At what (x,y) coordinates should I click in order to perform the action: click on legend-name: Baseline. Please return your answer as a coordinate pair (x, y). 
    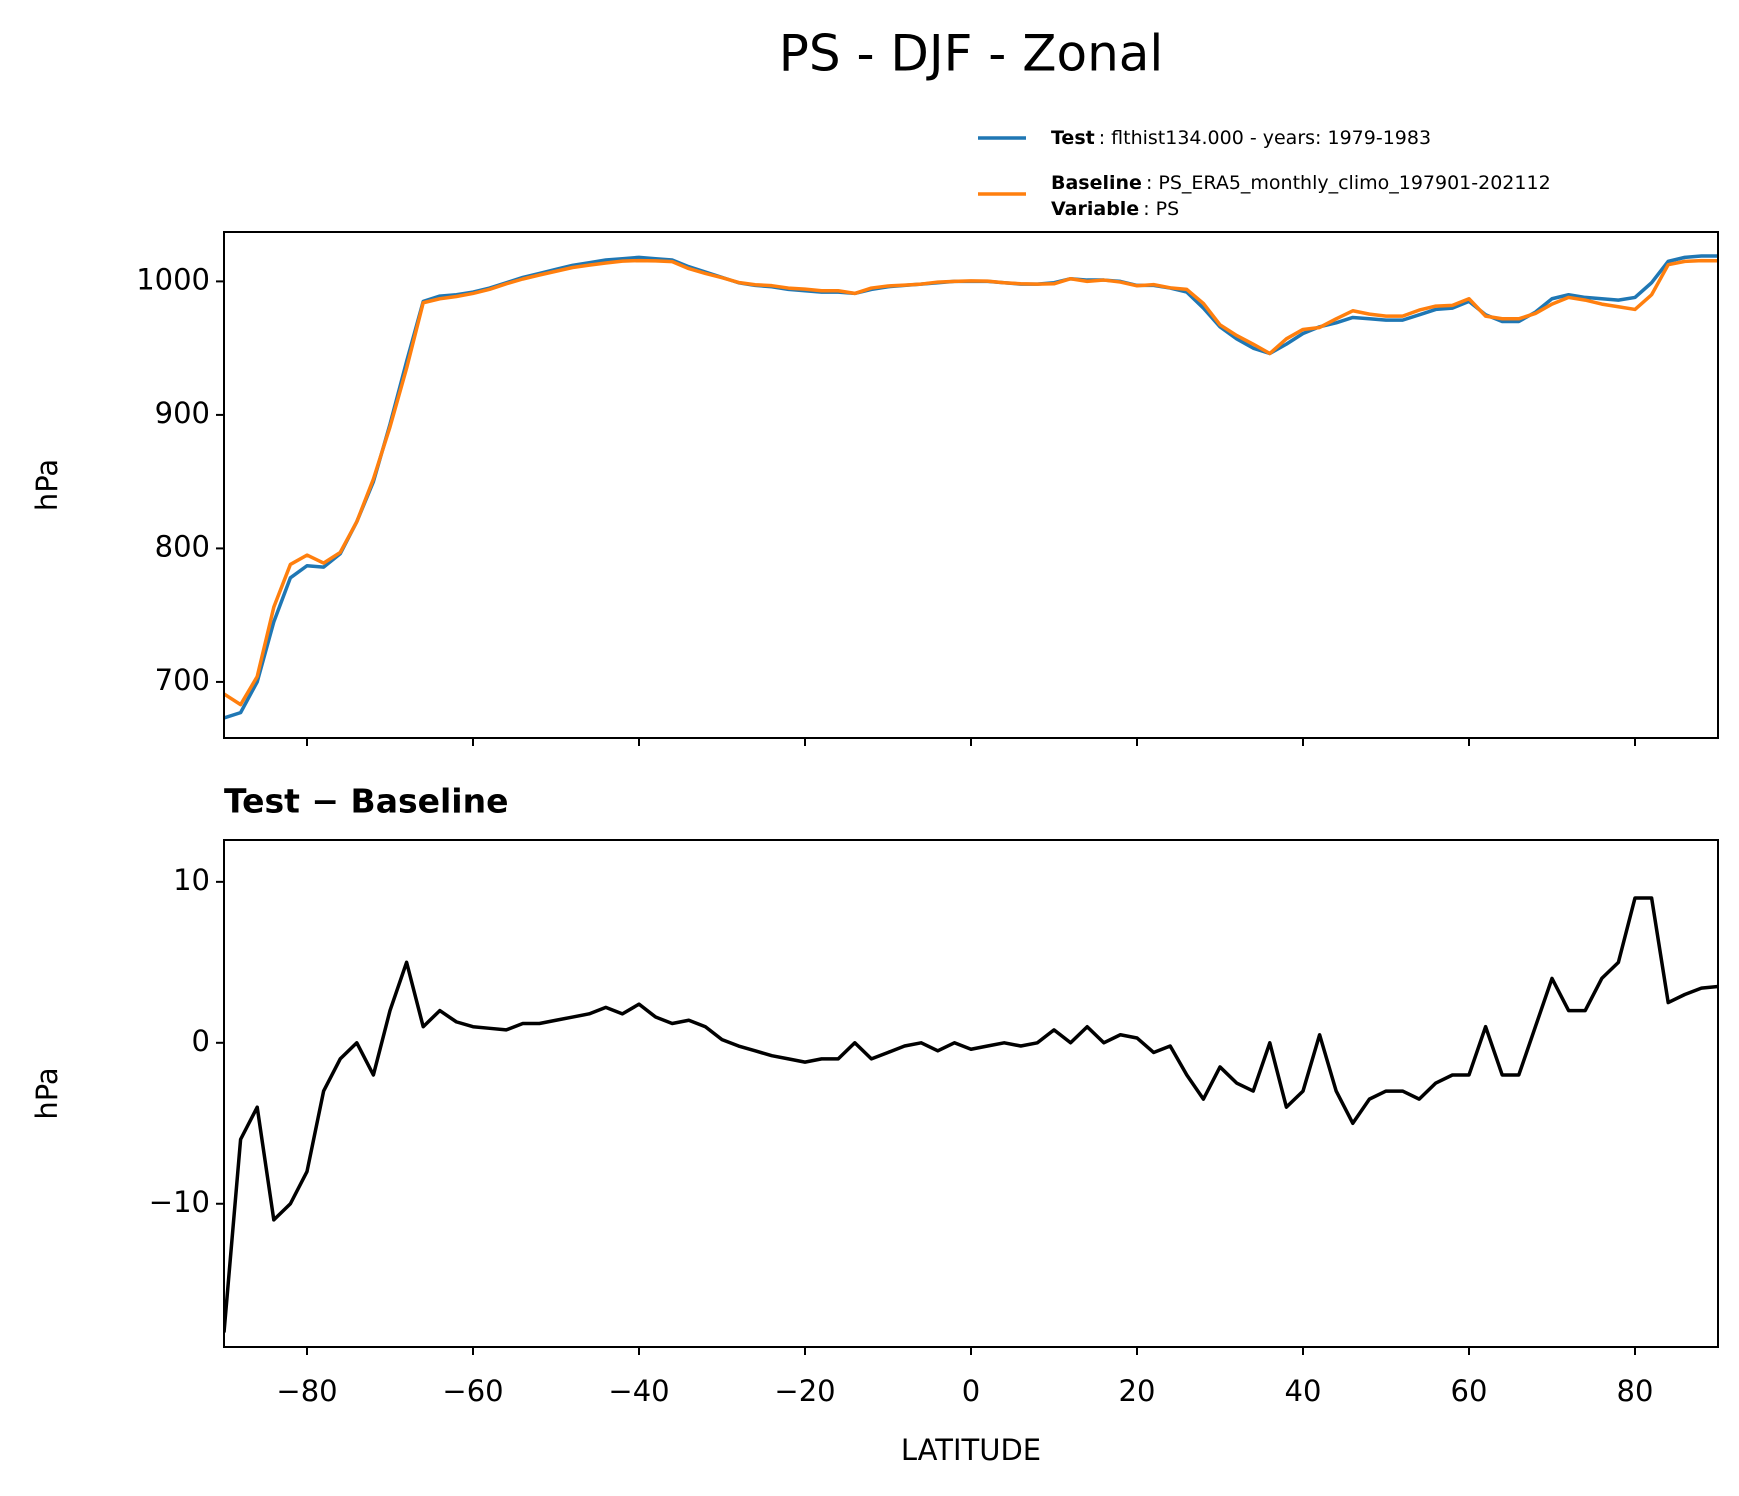
    Looking at the image, I should click on (1096, 183).